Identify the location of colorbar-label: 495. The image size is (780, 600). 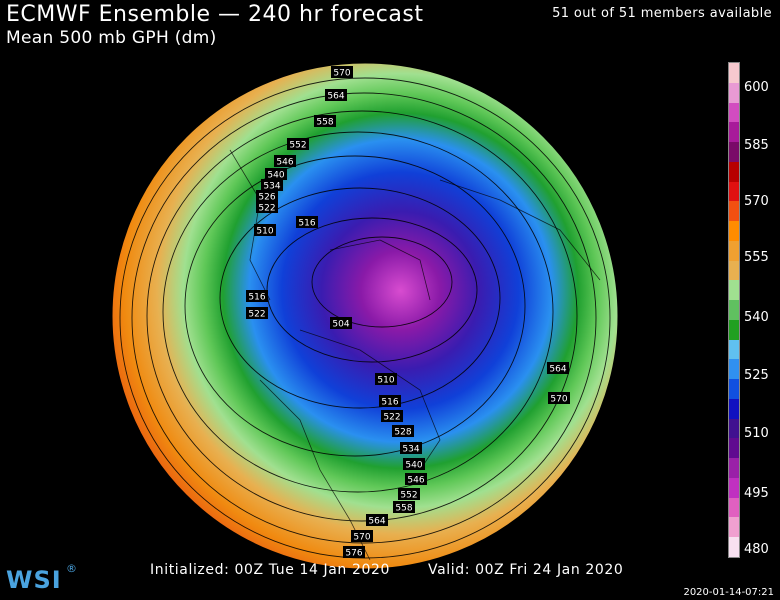
(756, 493).